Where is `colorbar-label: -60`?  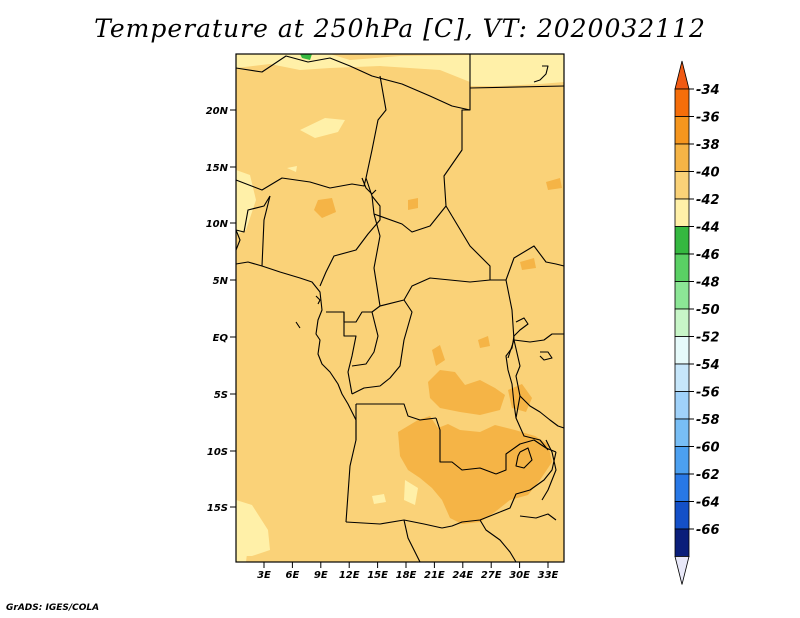 colorbar-label: -60 is located at coordinates (708, 448).